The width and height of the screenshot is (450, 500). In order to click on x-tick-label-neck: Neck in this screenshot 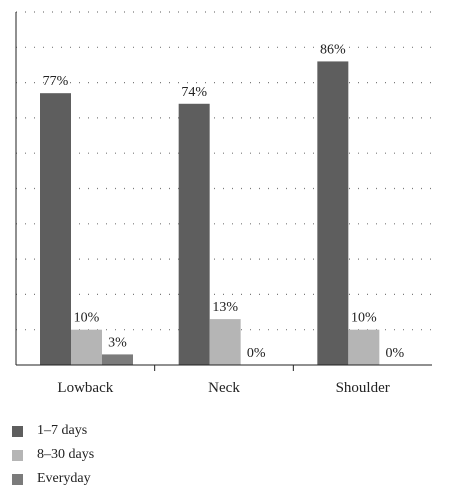, I will do `click(224, 388)`.